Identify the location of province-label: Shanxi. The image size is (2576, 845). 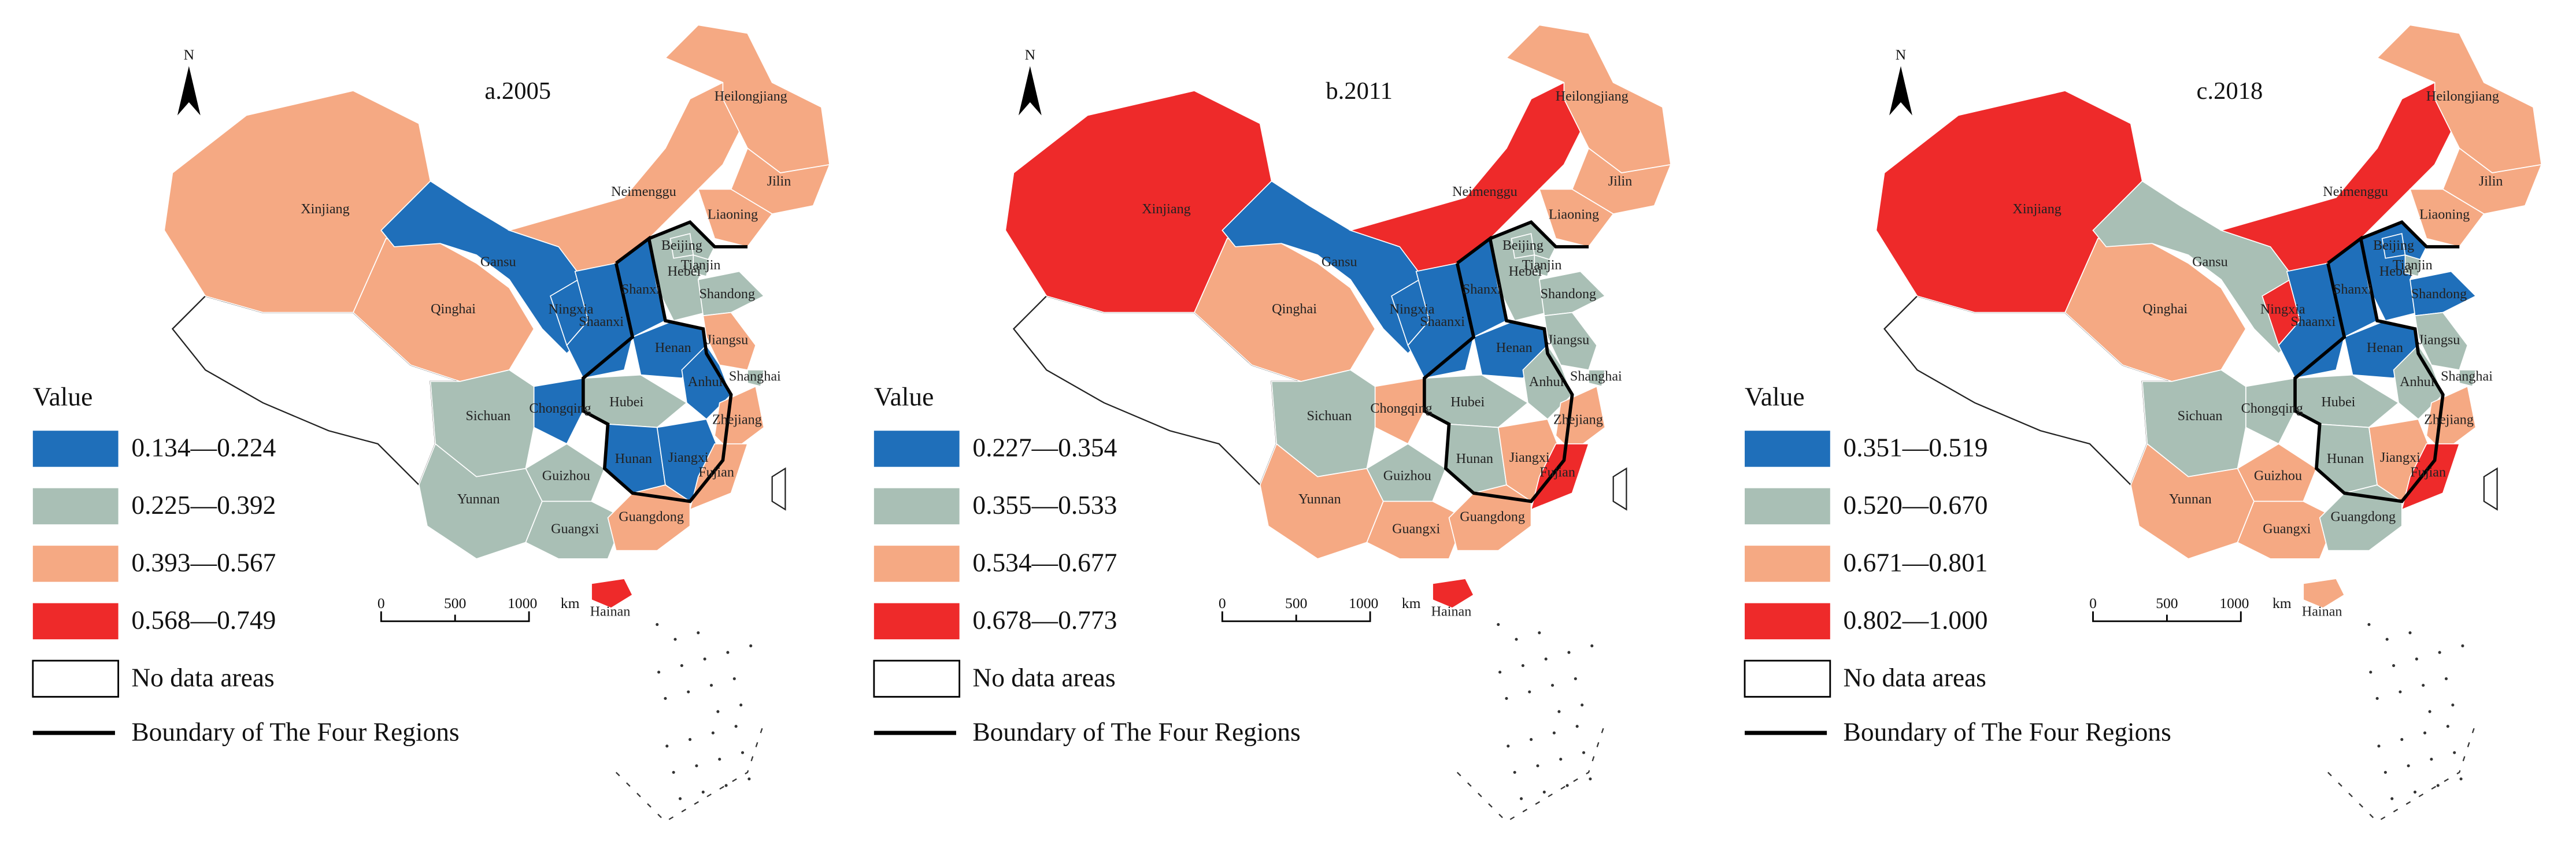
(640, 289).